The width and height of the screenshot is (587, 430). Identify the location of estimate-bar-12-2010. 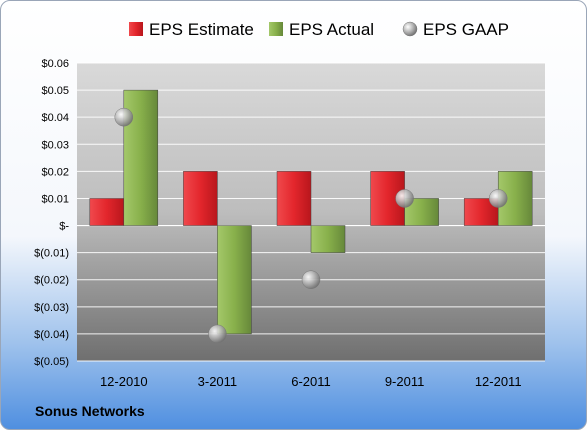
(107, 212).